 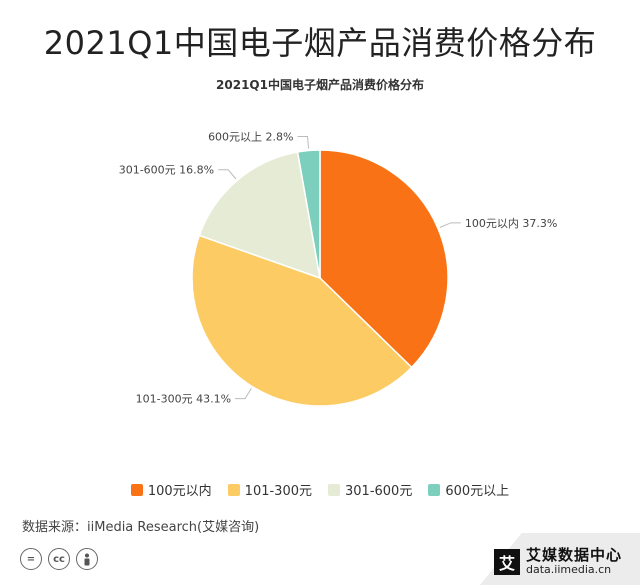 I want to click on legend-item-2: 301-600元, so click(x=370, y=489).